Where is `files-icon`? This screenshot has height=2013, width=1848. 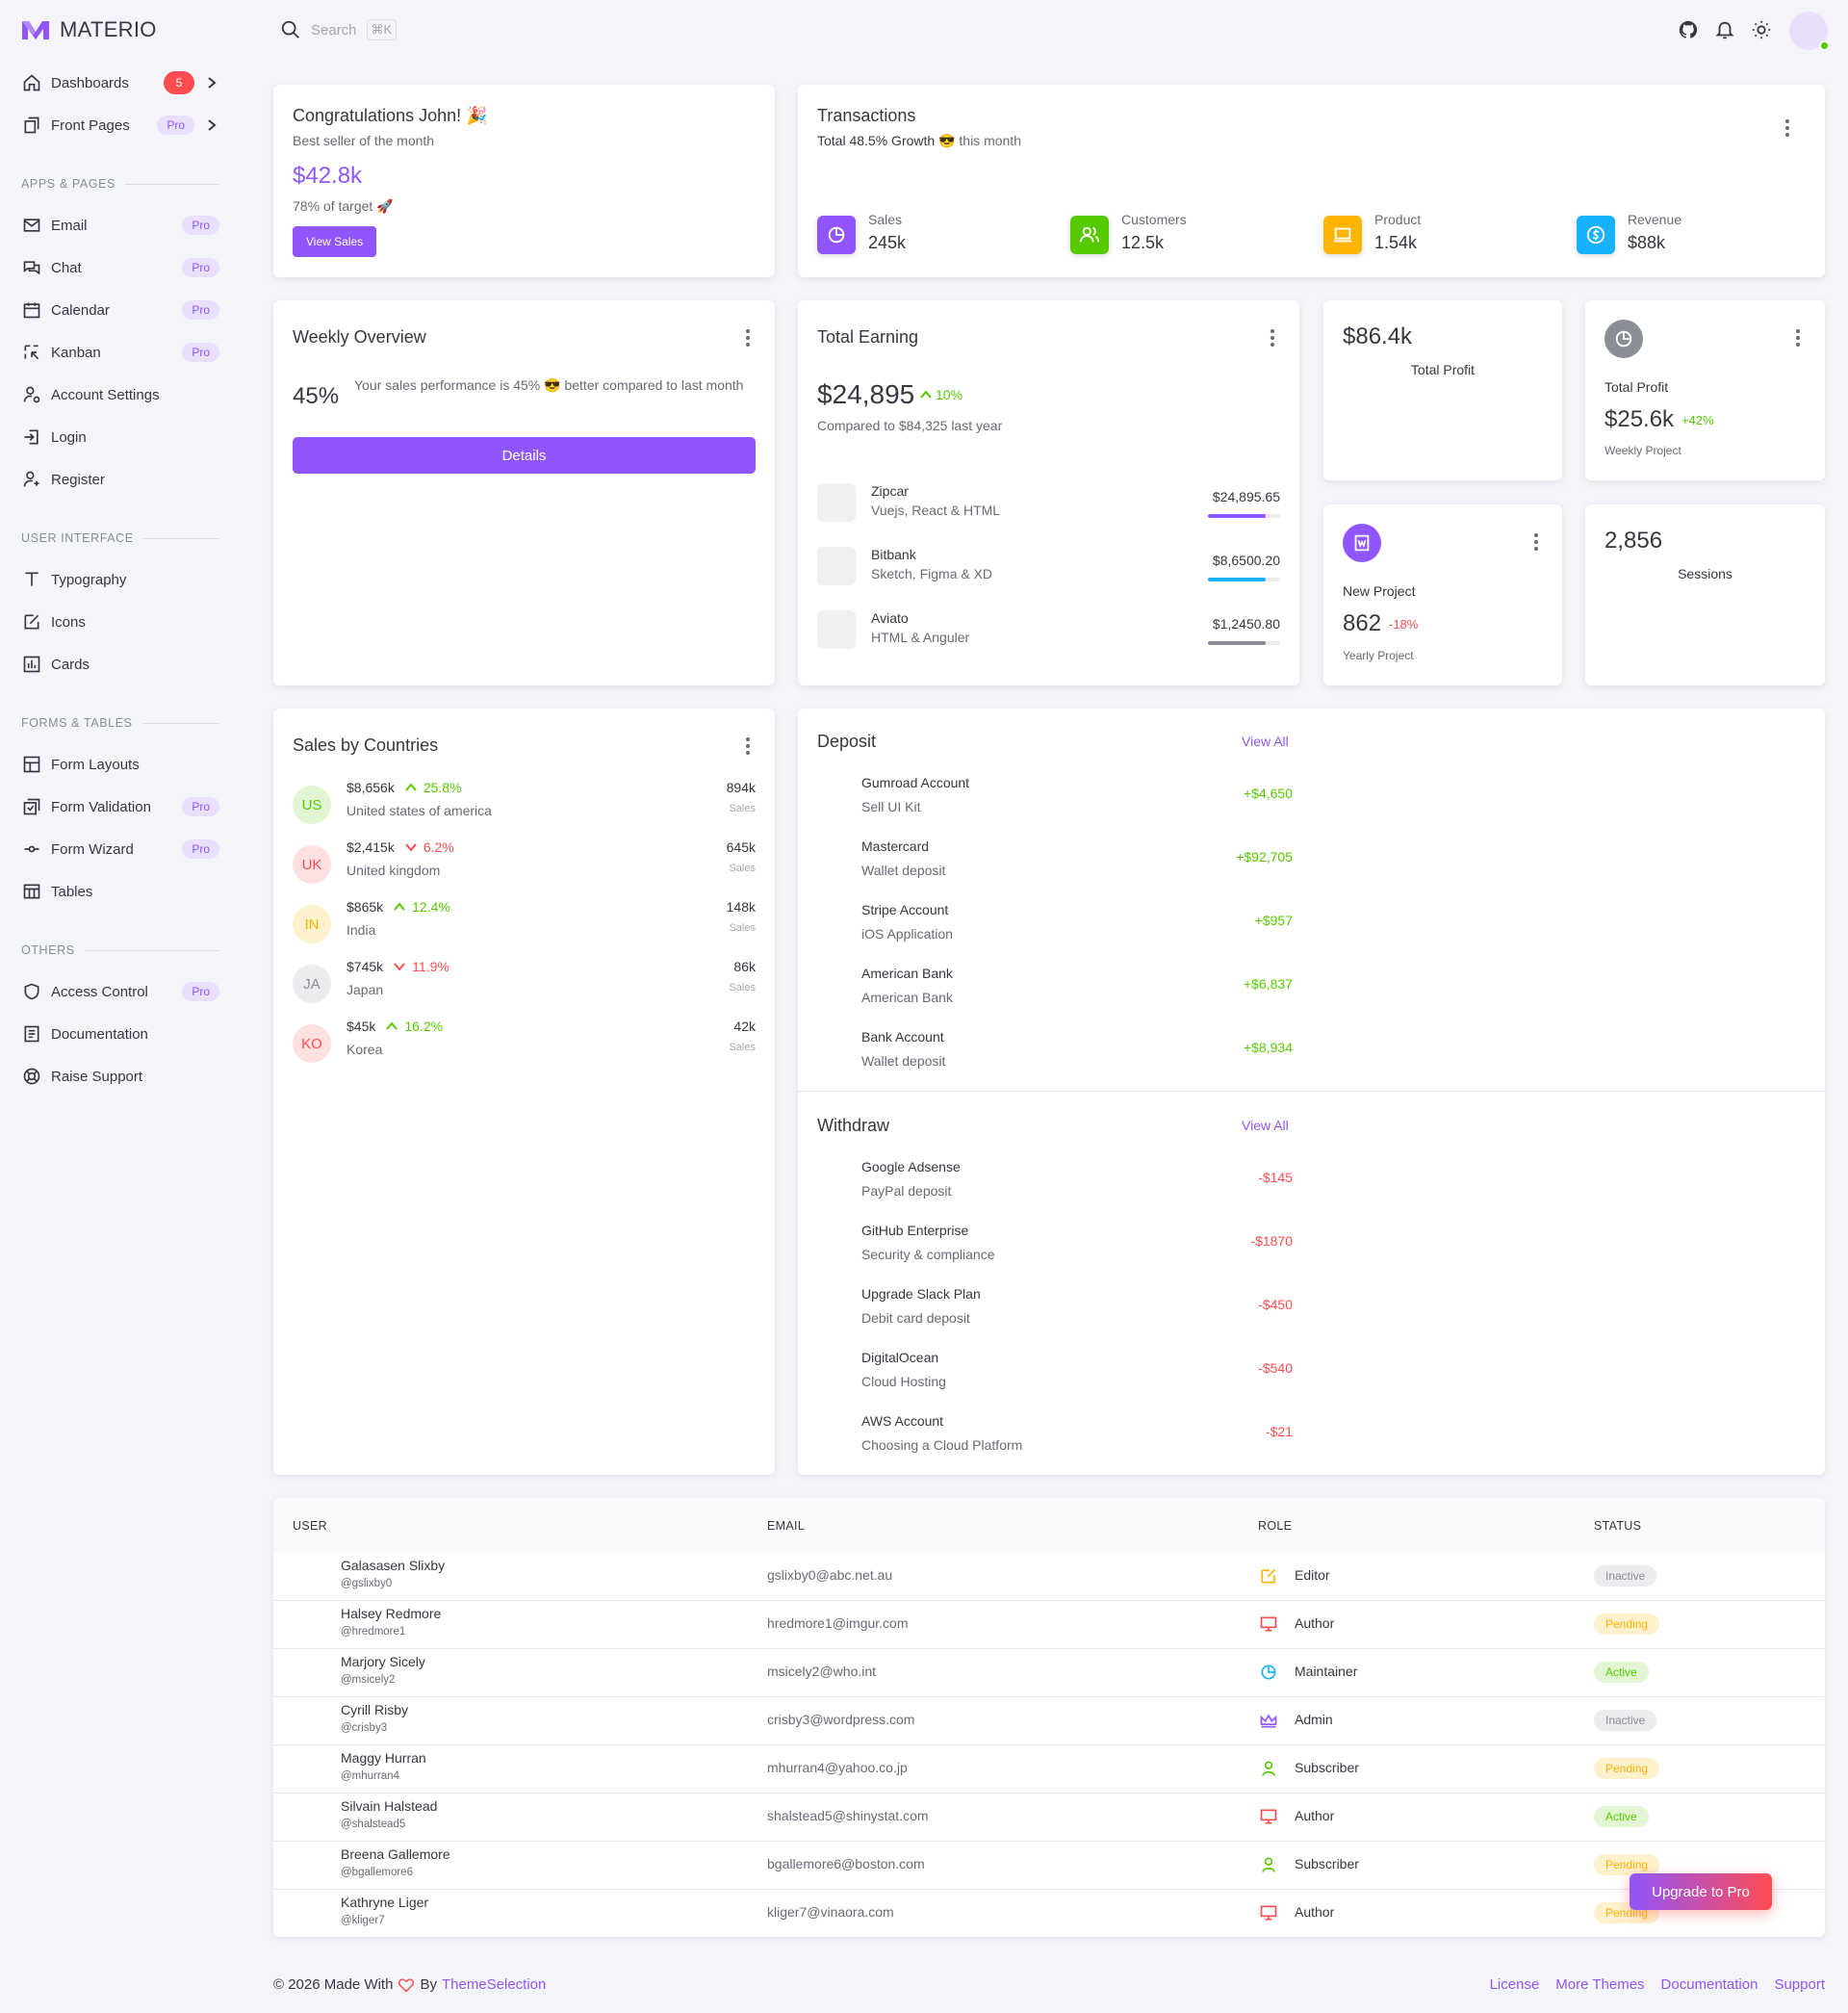 files-icon is located at coordinates (31, 125).